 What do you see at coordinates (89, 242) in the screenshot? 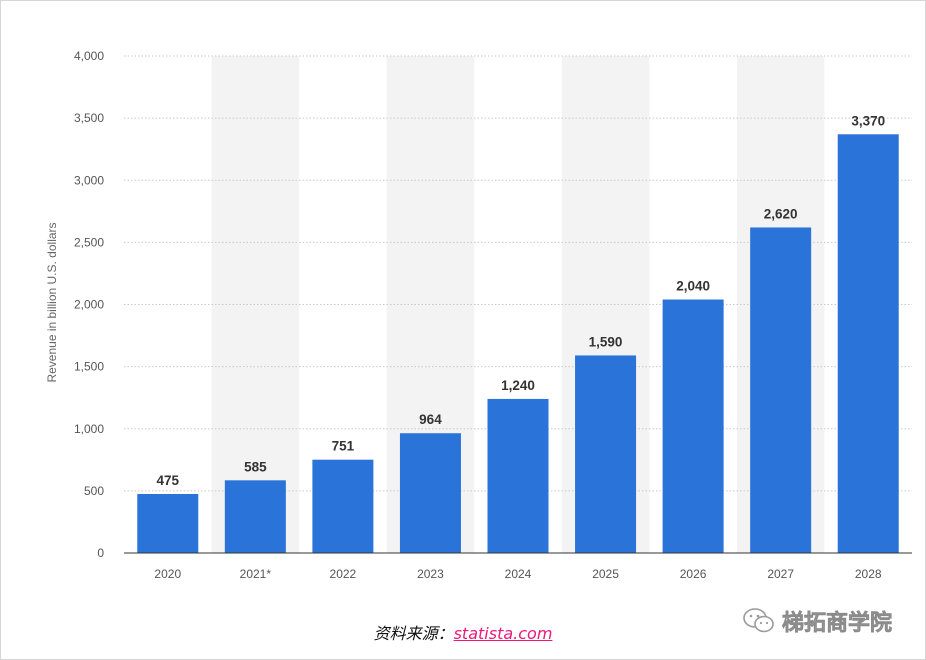
I see `y-tick-label: 2,500` at bounding box center [89, 242].